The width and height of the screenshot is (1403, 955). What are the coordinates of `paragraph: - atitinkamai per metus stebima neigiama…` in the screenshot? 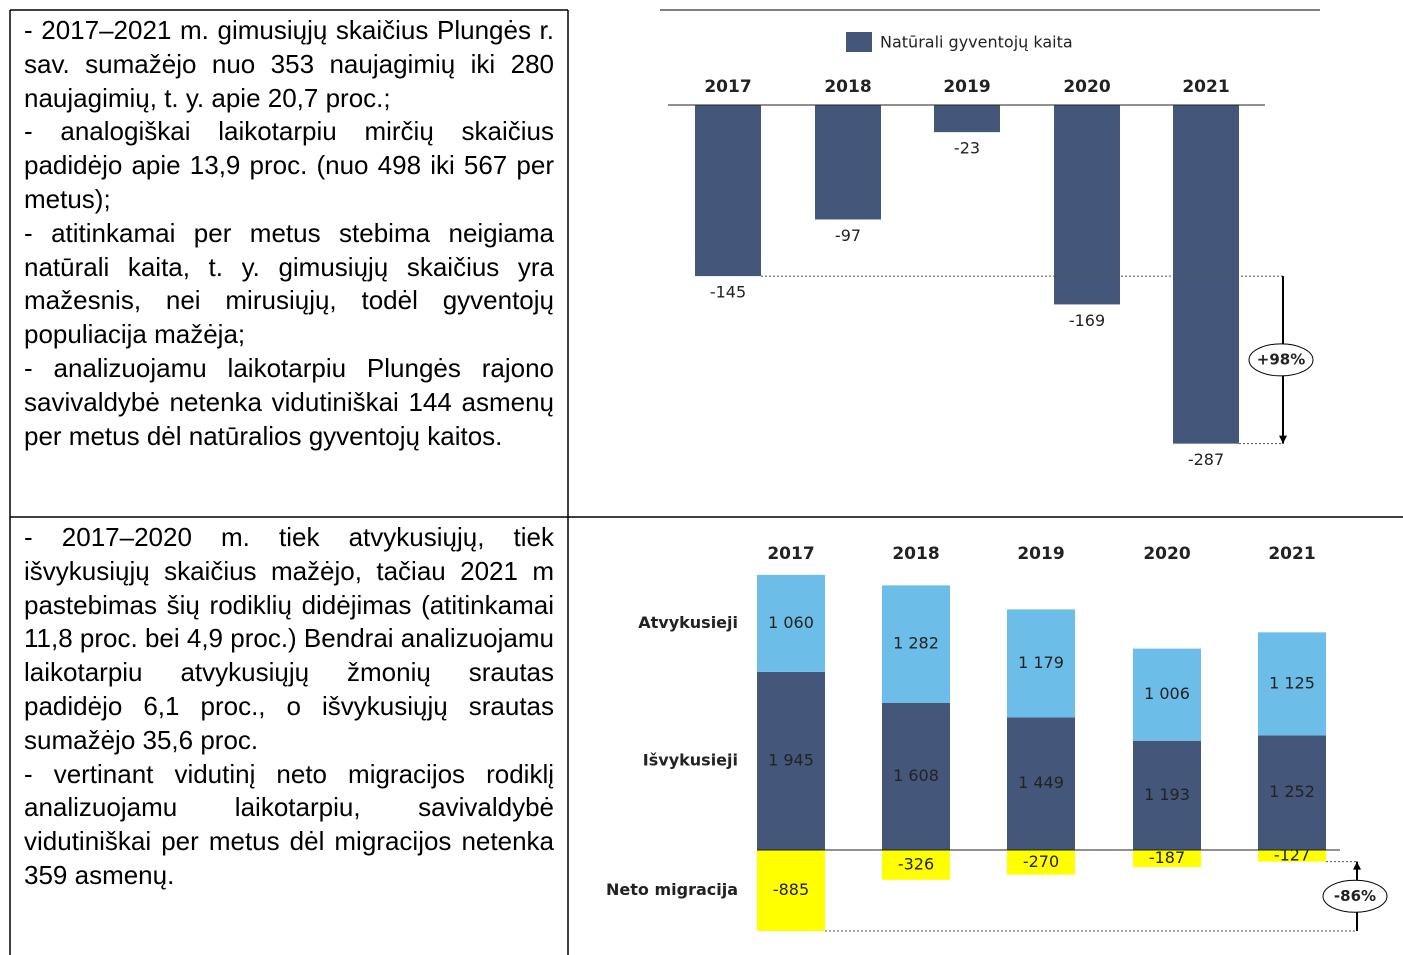 It's located at (289, 283).